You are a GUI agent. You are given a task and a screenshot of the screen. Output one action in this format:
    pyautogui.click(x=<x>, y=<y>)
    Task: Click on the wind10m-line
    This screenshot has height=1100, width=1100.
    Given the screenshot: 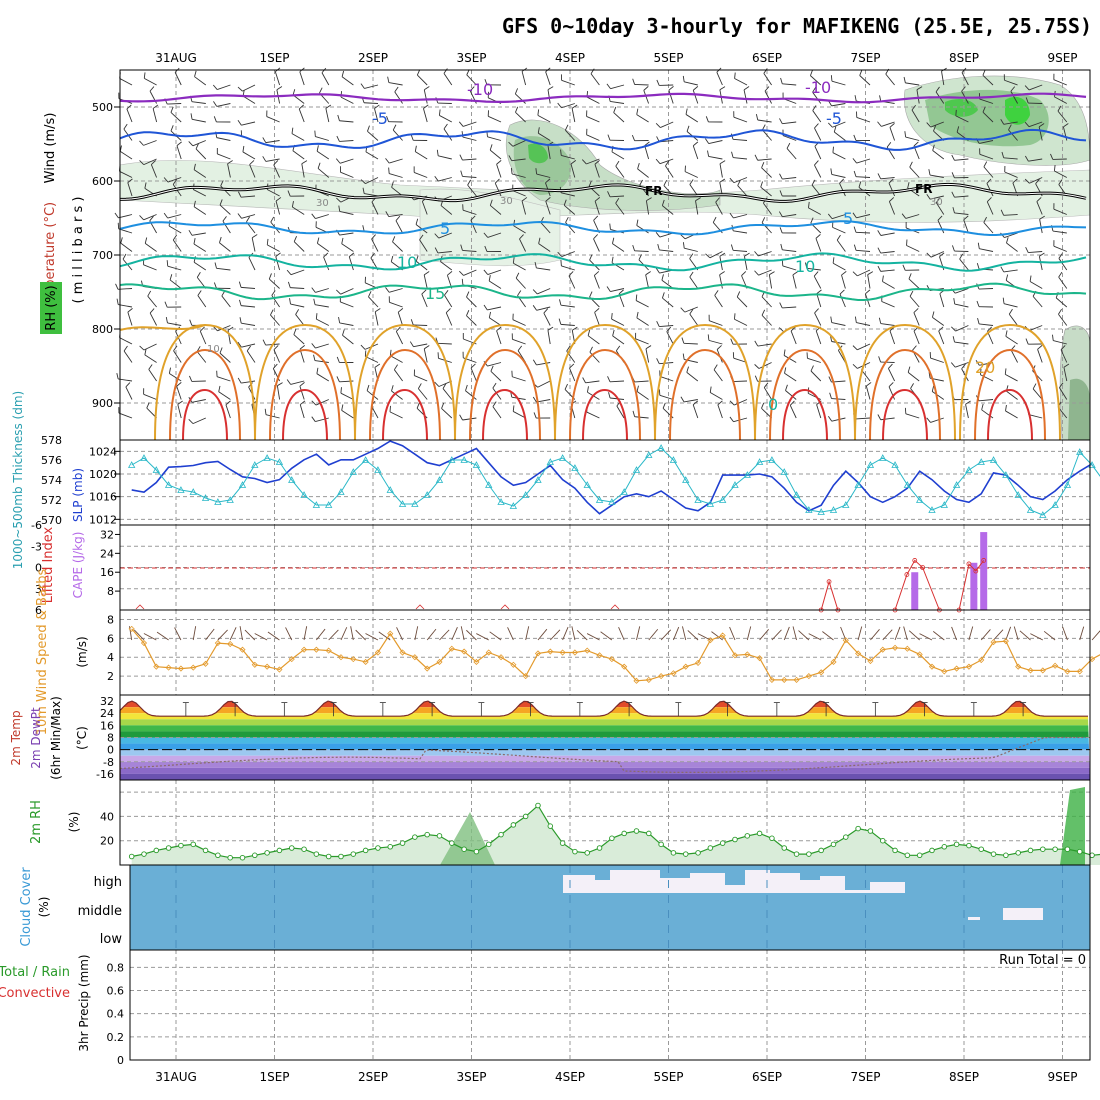 What is the action you would take?
    pyautogui.click(x=615, y=655)
    